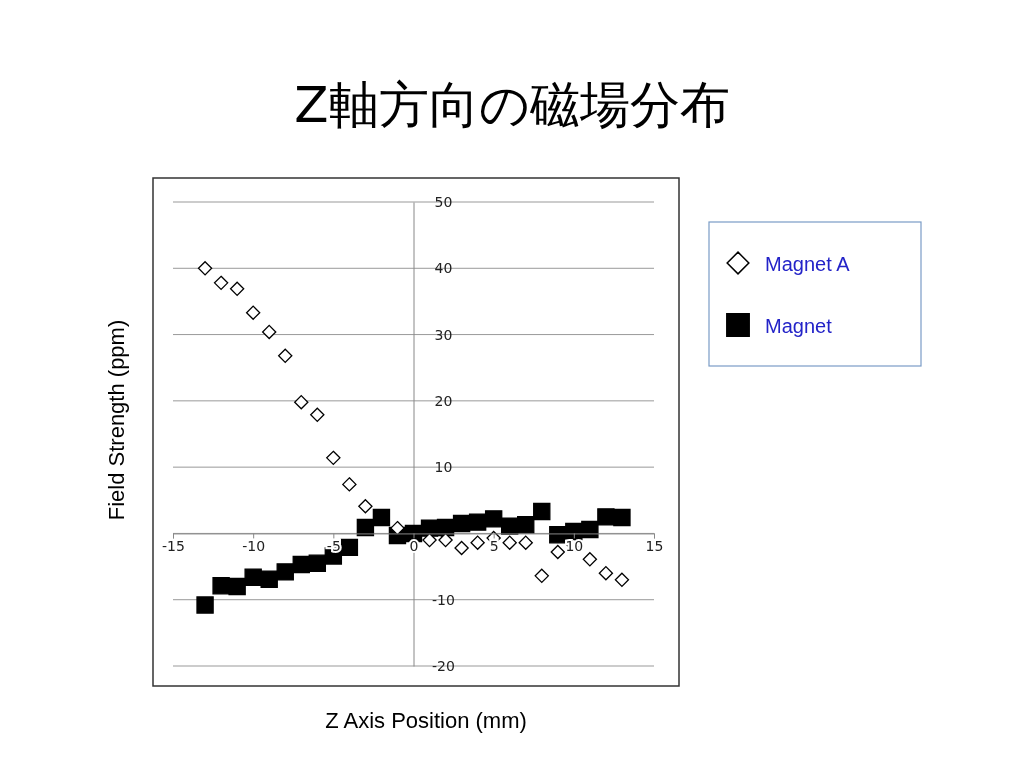 The image size is (1024, 768). Describe the element at coordinates (254, 546) in the screenshot. I see `x-tick-label: -10` at that location.